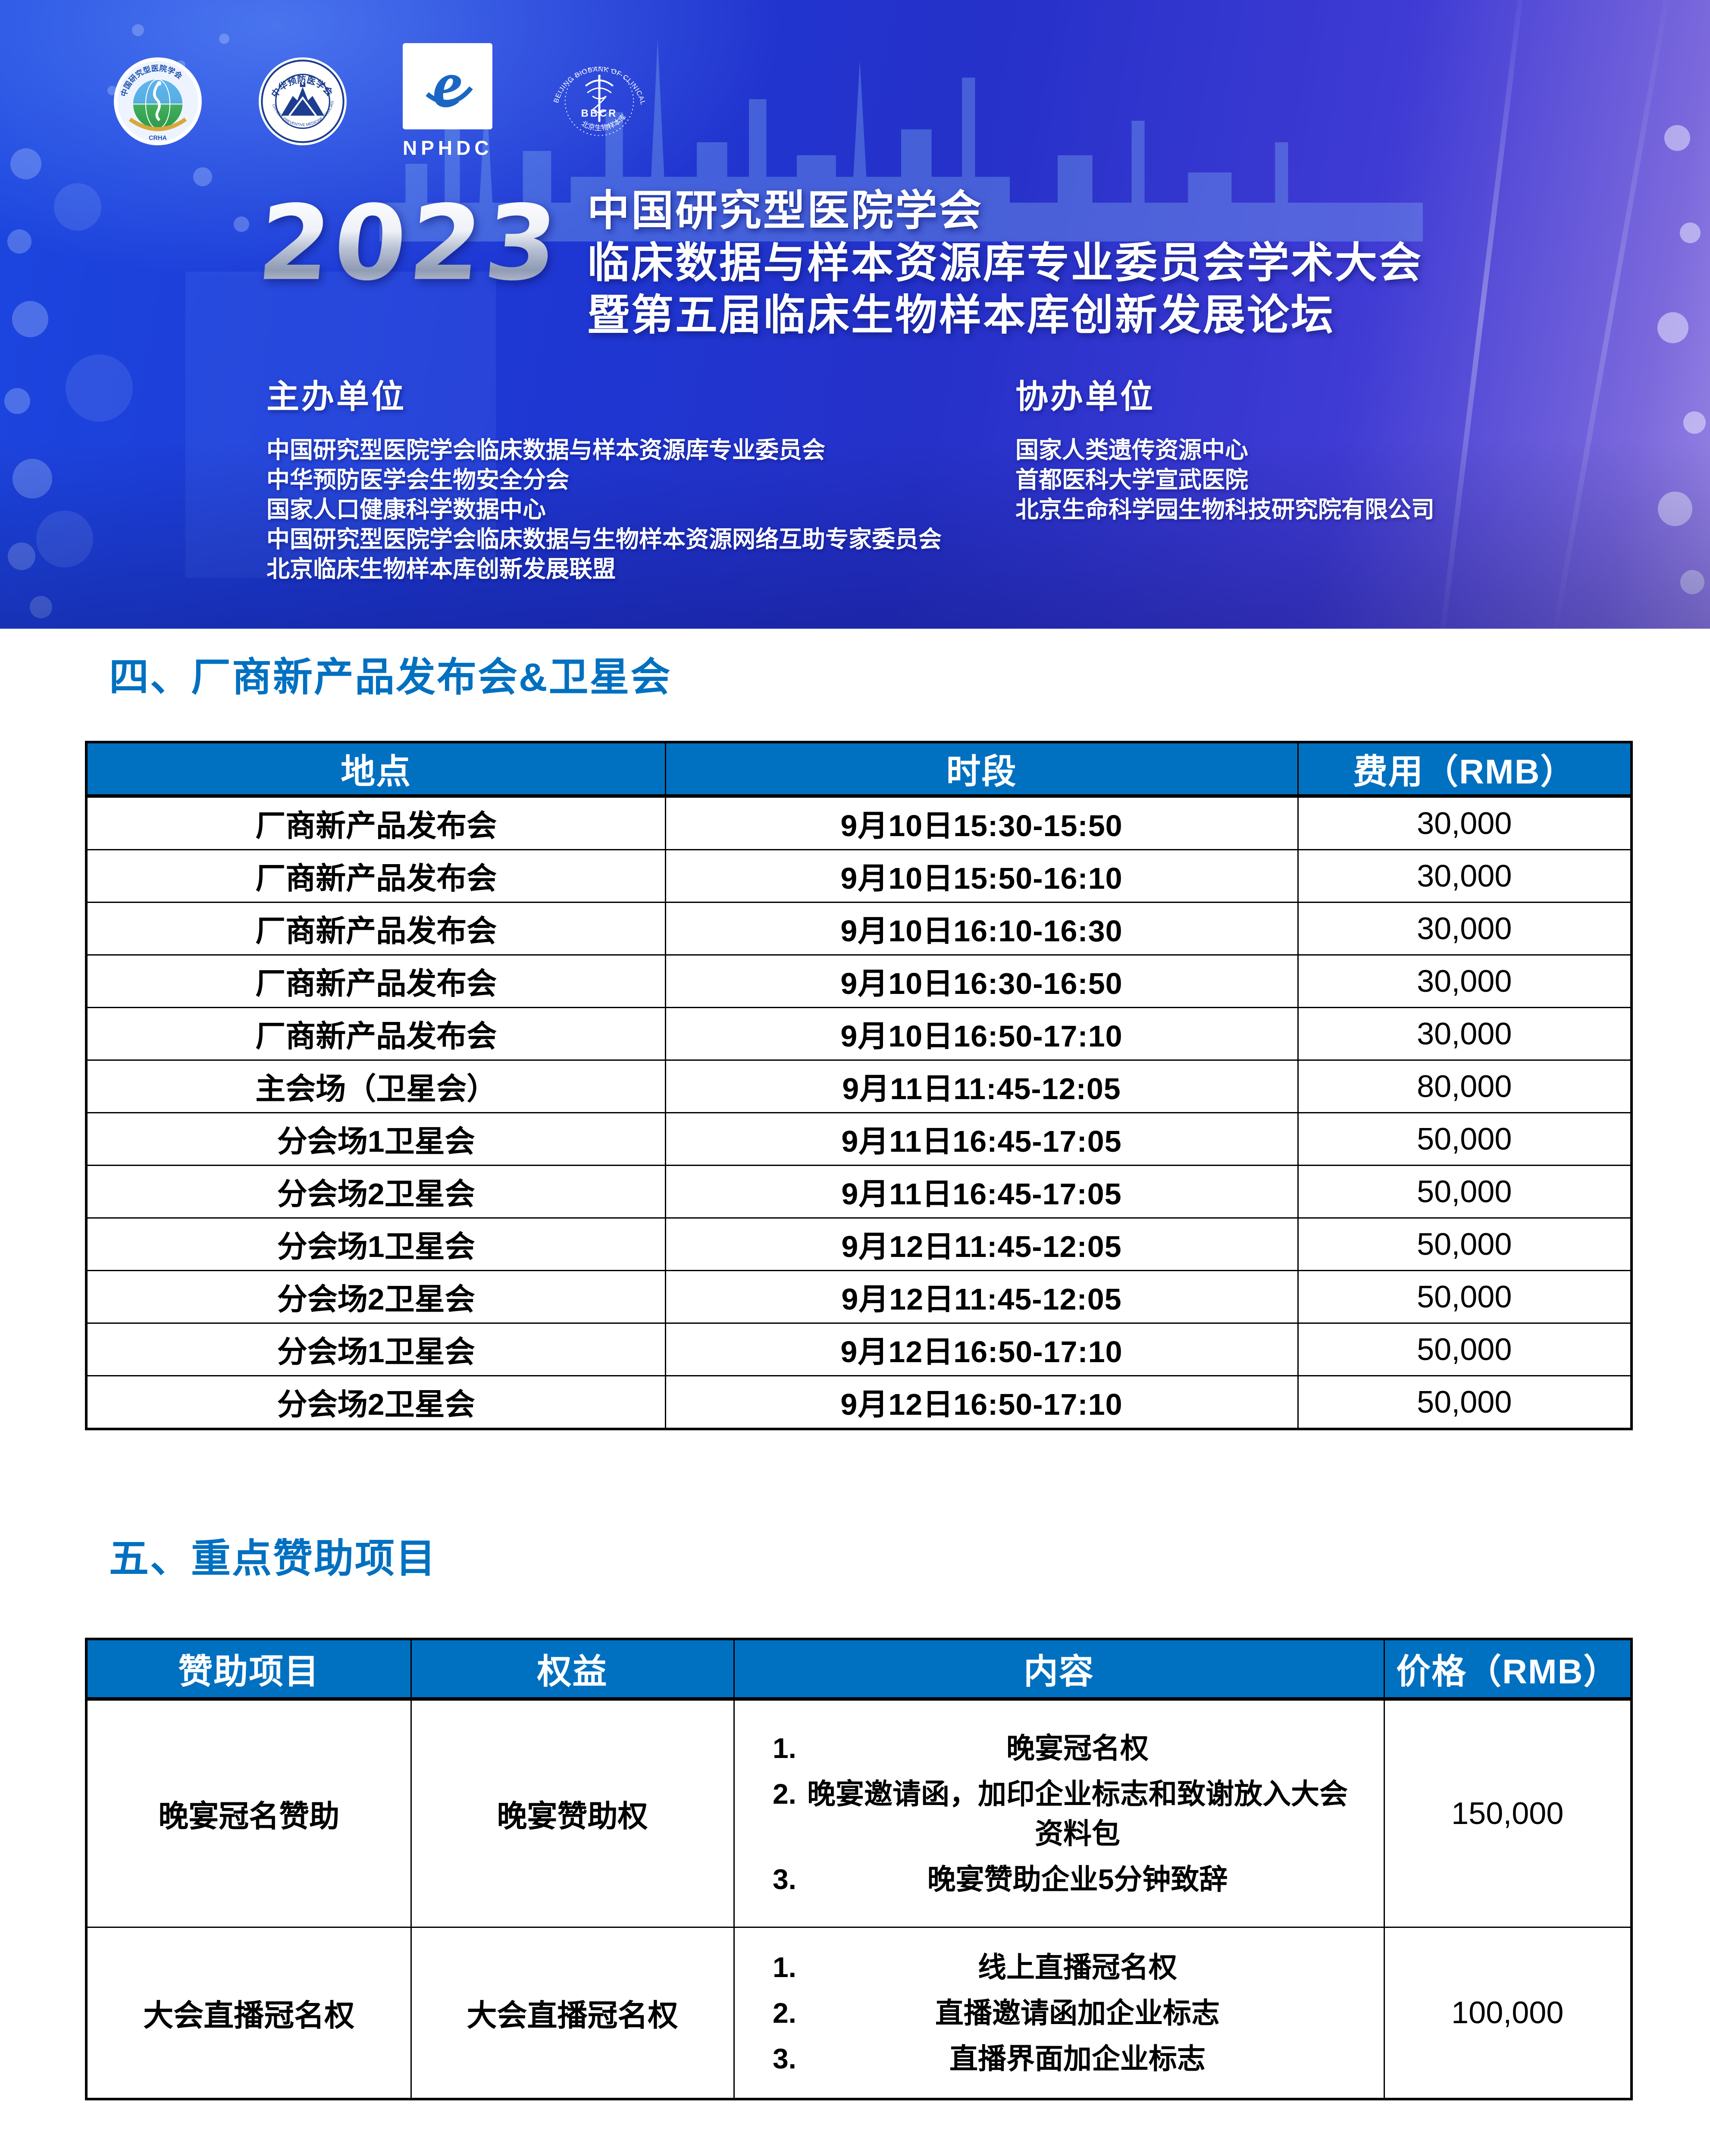 This screenshot has width=1710, height=2156. I want to click on cell-content: 1. 线上直播冠名权 2. 直播邀请函加企业标志 3. 直播界面加企业标志, so click(1059, 2013).